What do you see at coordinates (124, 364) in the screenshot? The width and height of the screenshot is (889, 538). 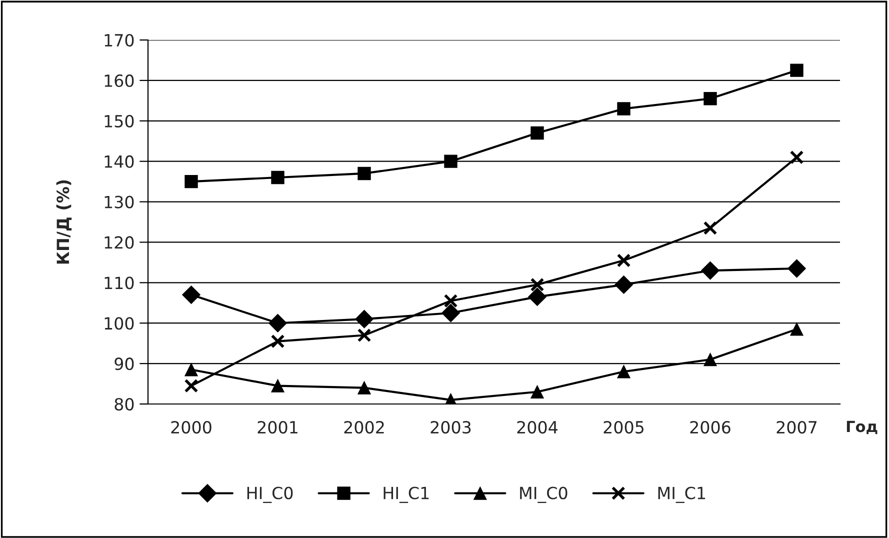 I see `y-tick-label: 90` at bounding box center [124, 364].